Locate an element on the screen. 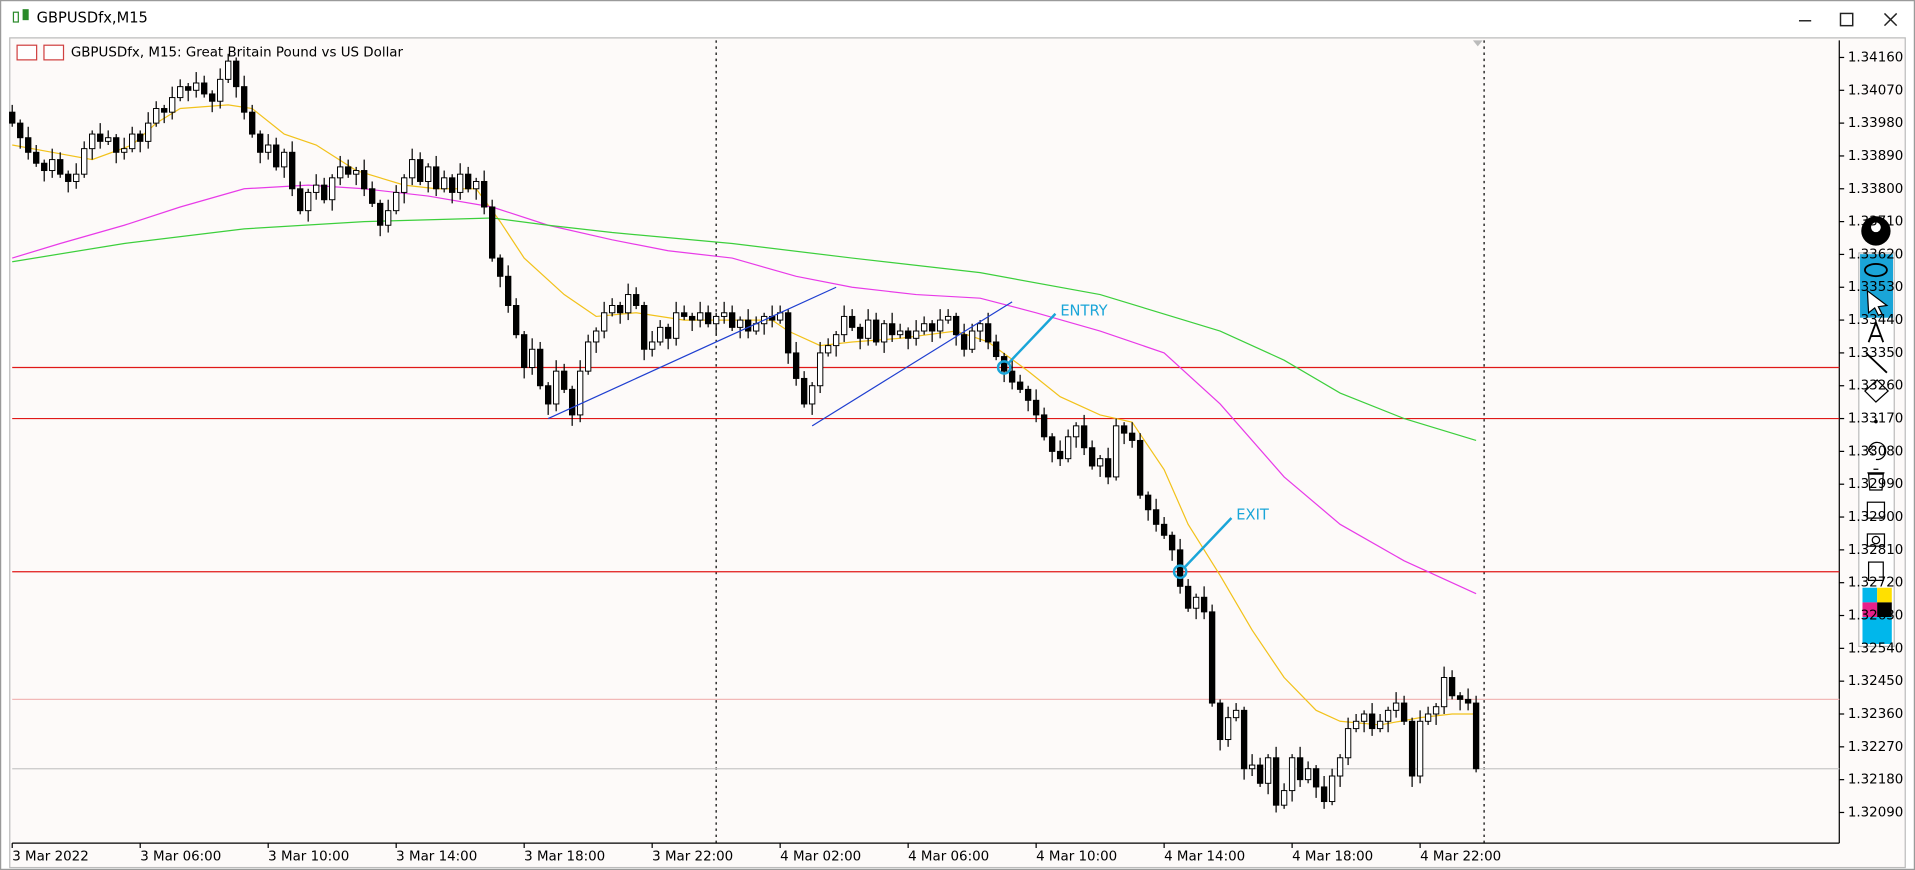  y-tick-label: 1.33710 is located at coordinates (1876, 222).